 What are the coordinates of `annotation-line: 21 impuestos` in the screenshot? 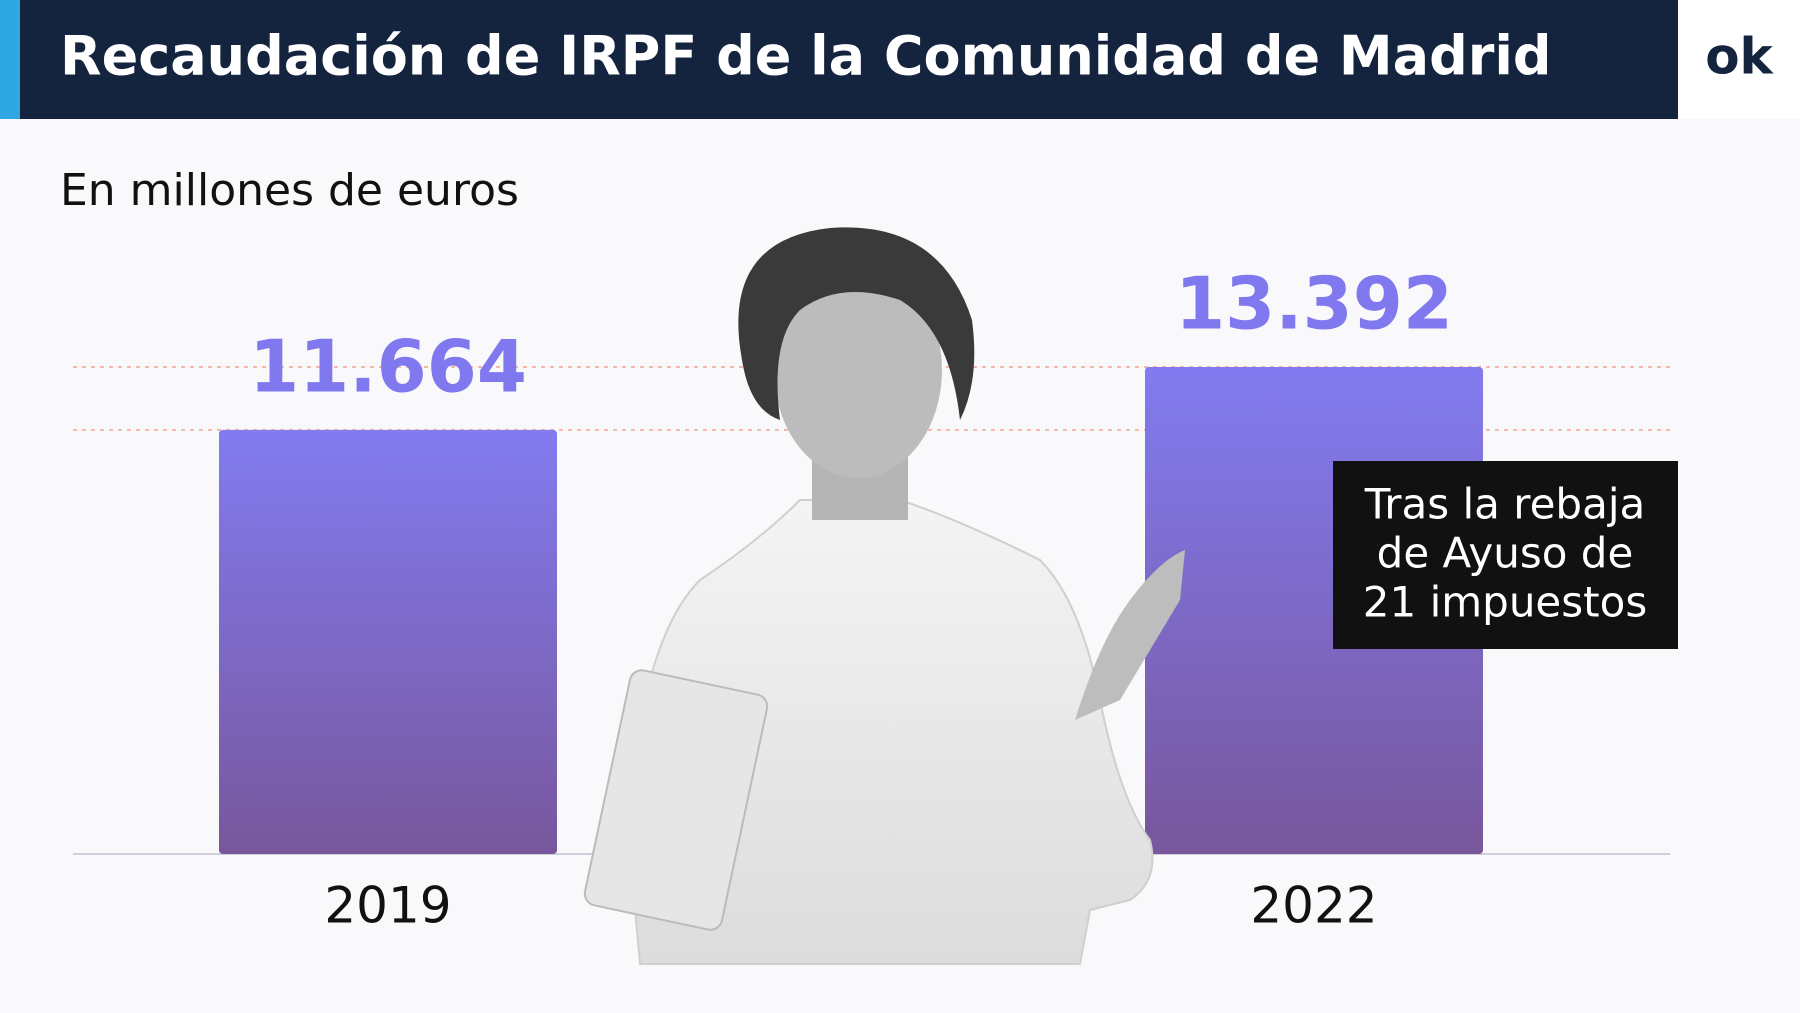 It's located at (1505, 602).